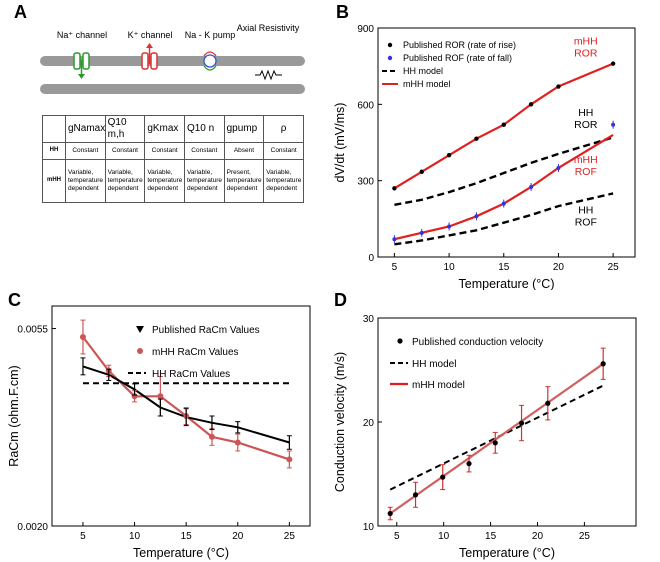  Describe the element at coordinates (459, 45) in the screenshot. I see `legend-label: Published ROR (rate of rise)` at that location.